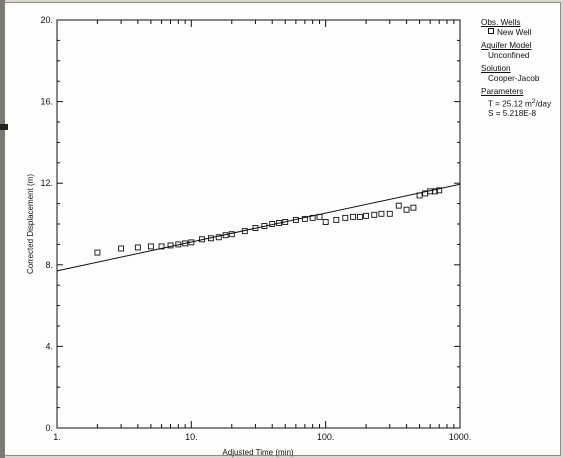 This screenshot has width=563, height=458. I want to click on legend-param-t: T = 25.12 m2/day, so click(522, 103).